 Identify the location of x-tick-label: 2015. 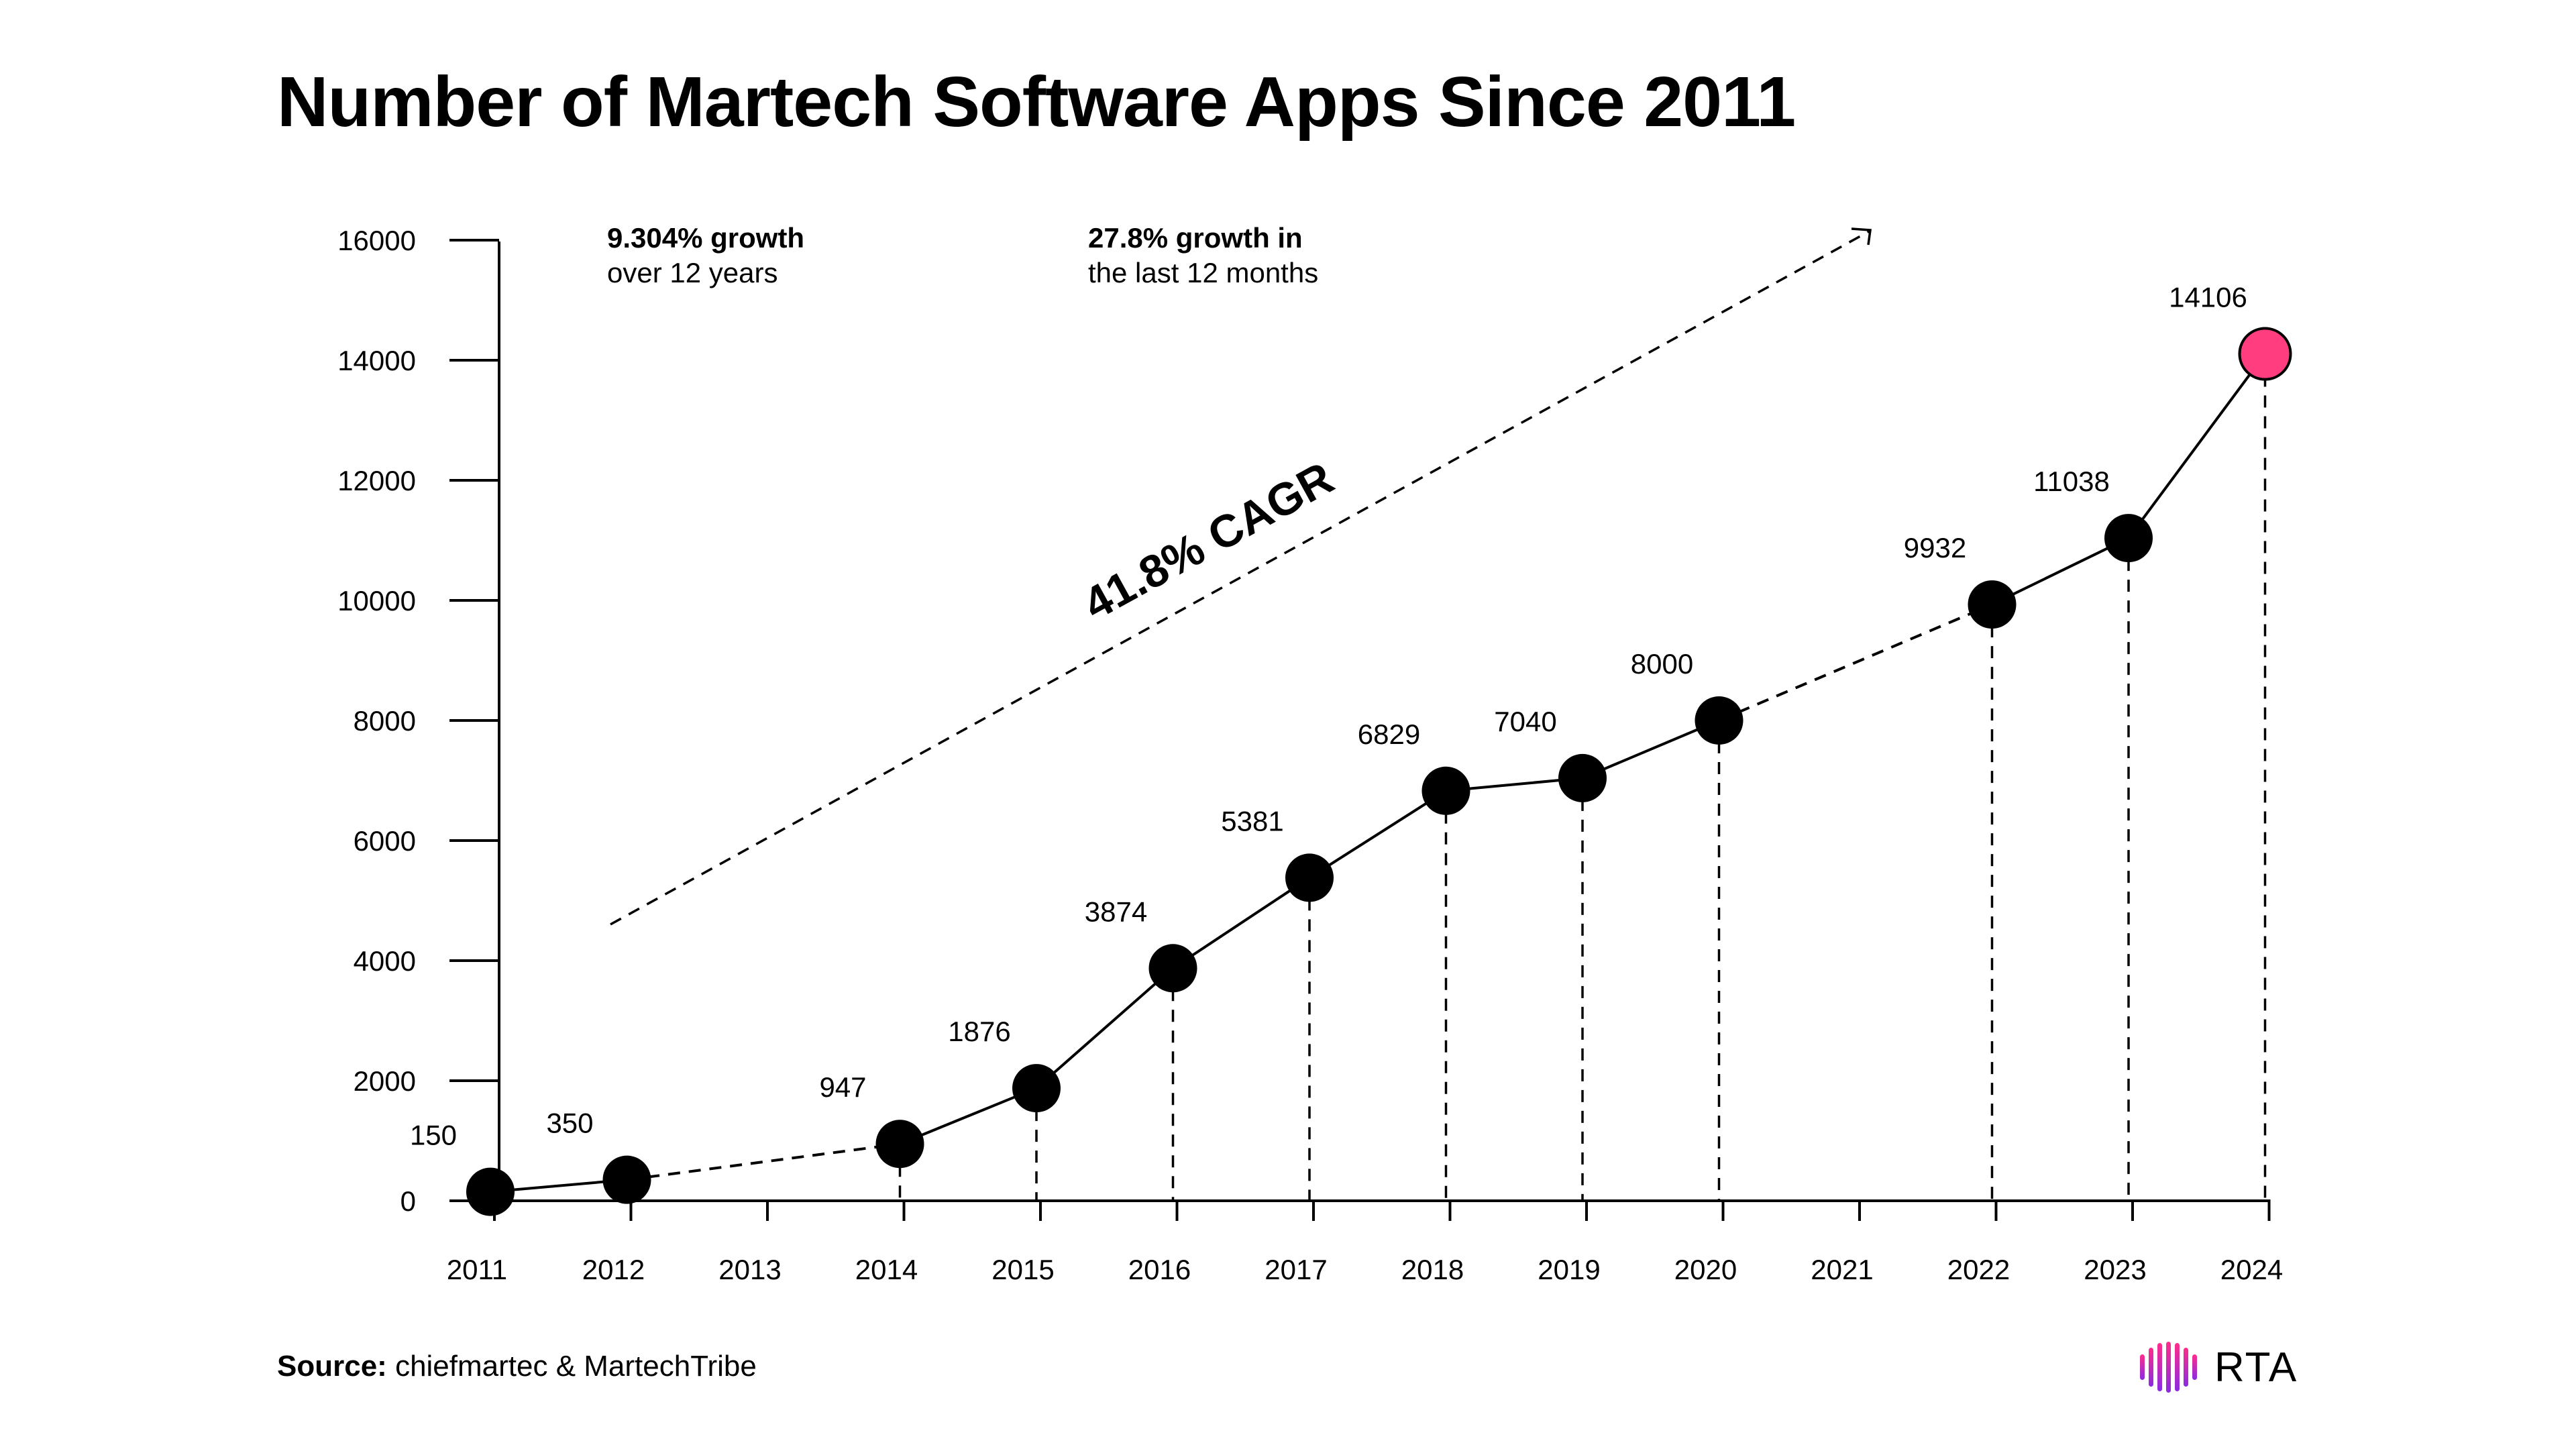
(1022, 1269).